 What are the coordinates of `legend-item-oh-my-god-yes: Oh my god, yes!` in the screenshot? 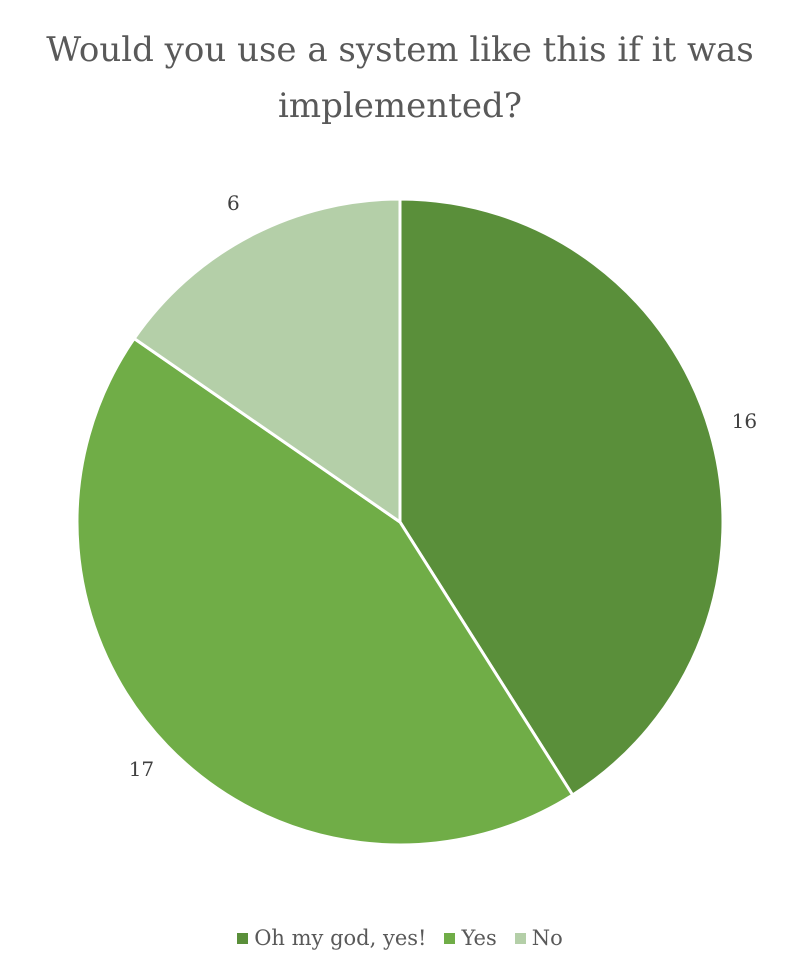 It's located at (331, 938).